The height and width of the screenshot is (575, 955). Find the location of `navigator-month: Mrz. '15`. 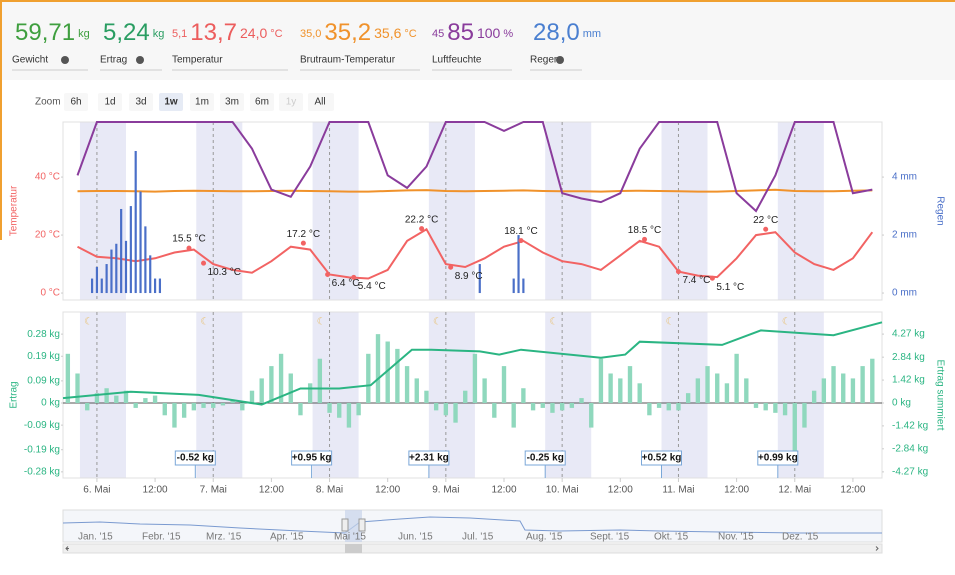

navigator-month: Mrz. '15 is located at coordinates (224, 537).